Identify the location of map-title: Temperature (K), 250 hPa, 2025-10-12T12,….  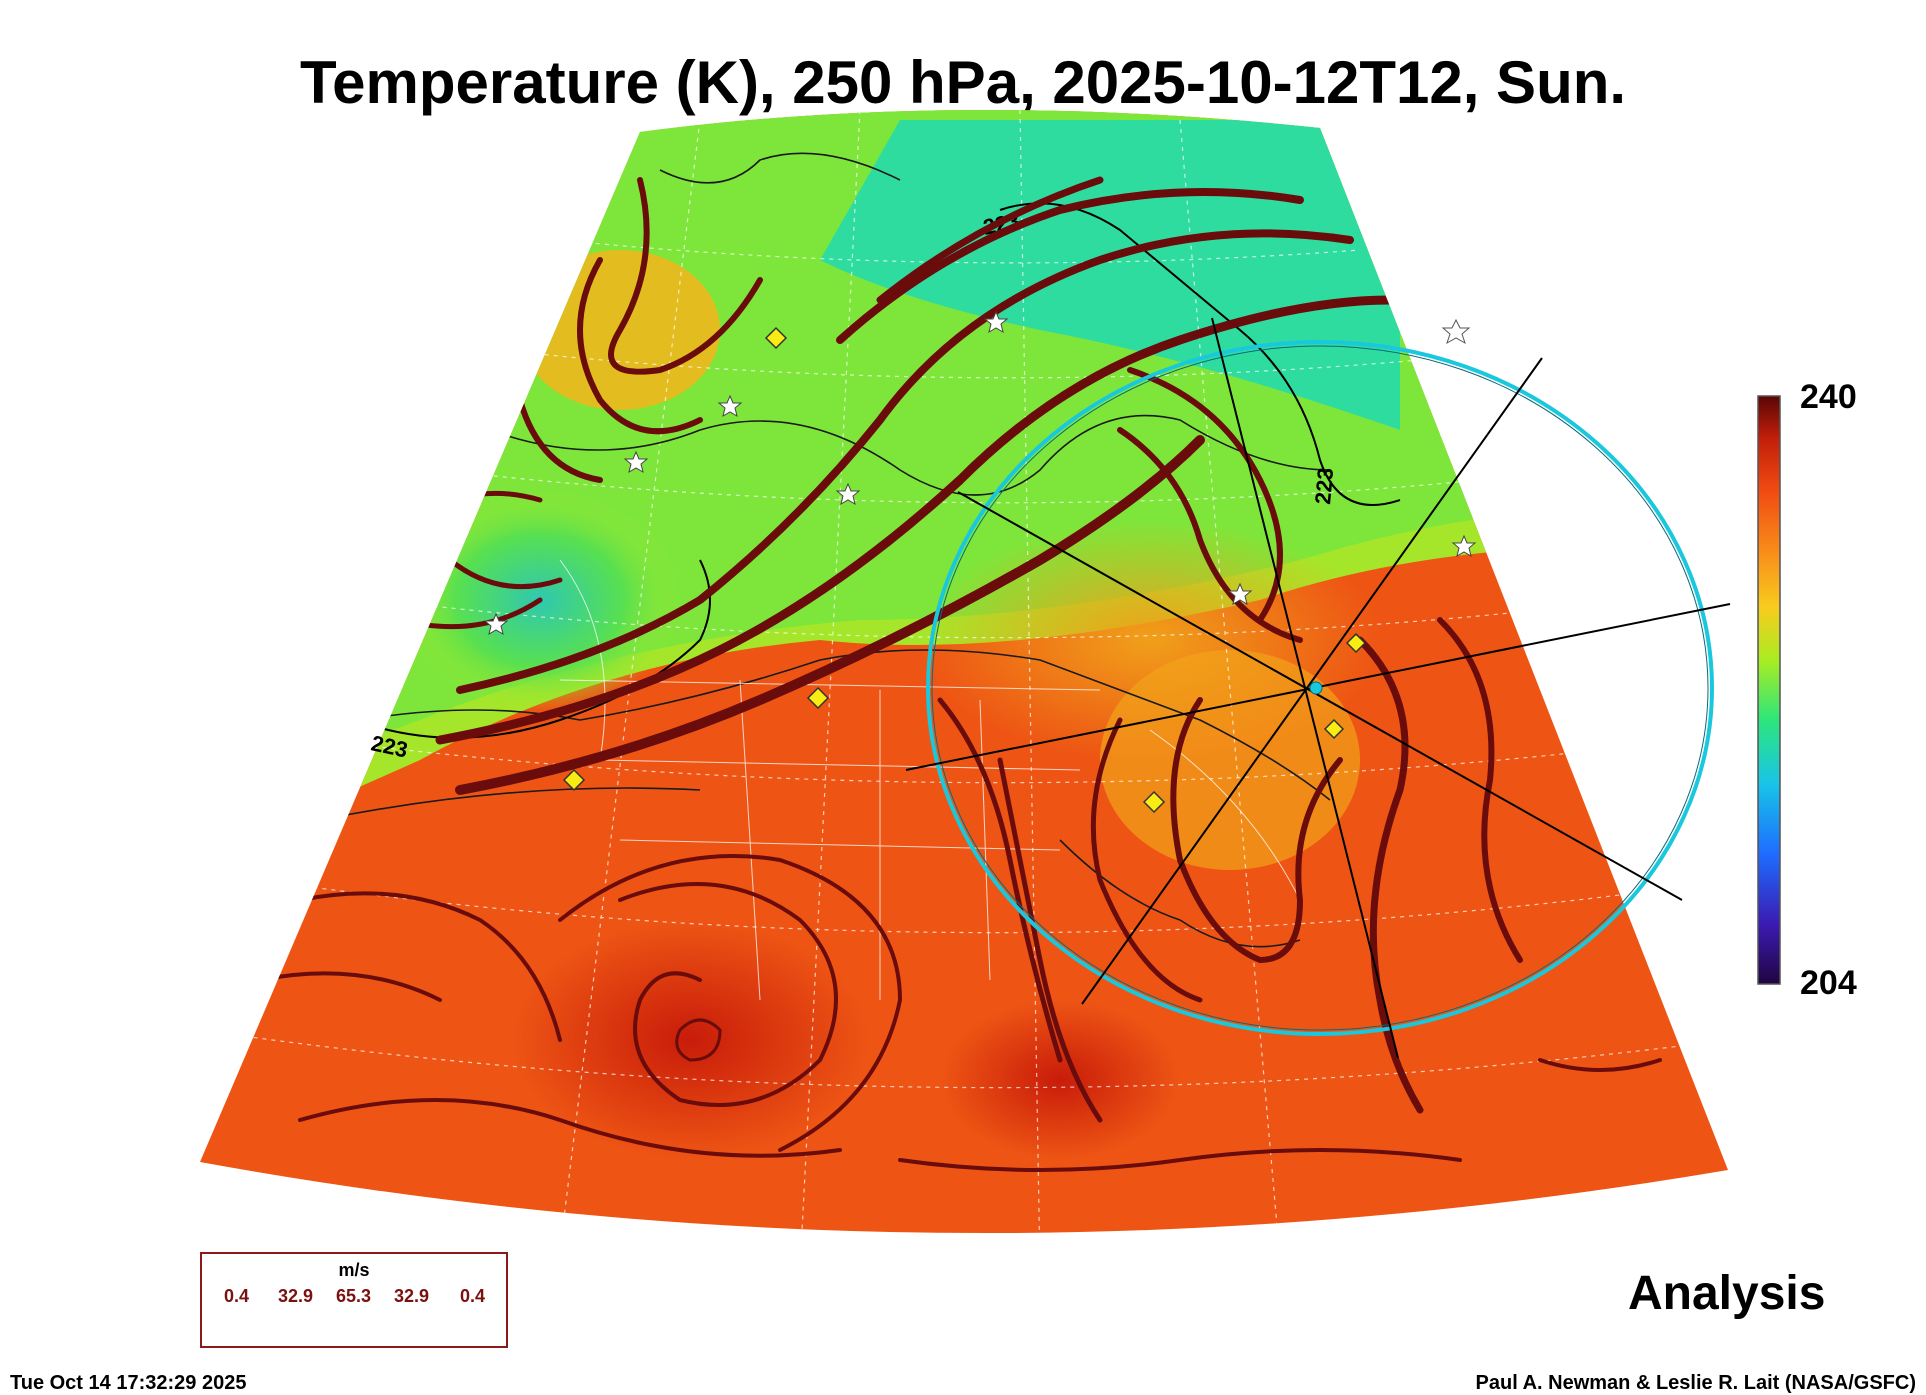
(963, 82).